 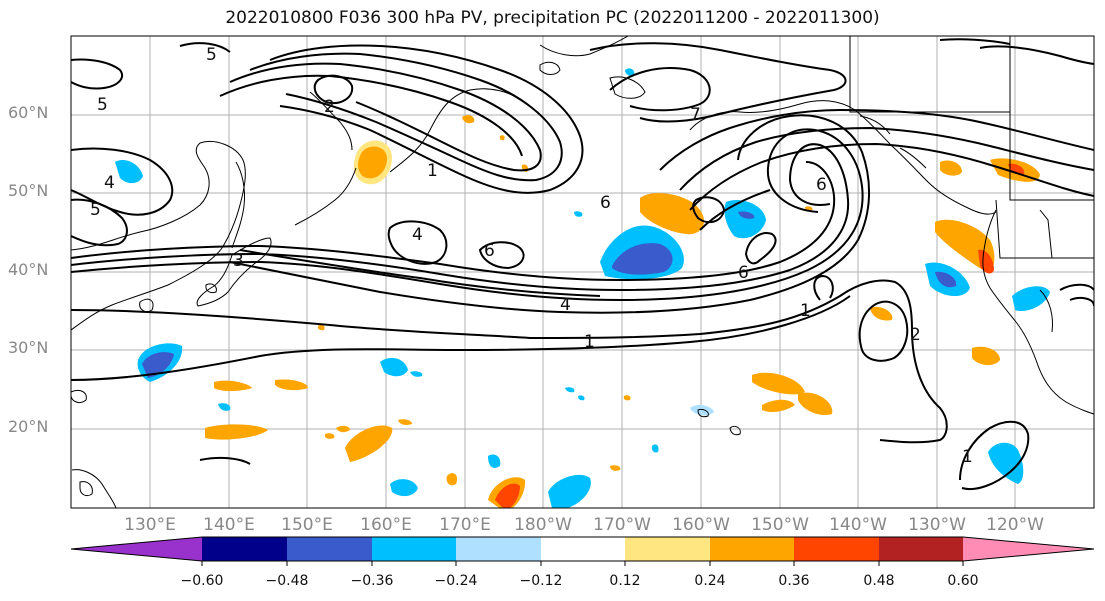 What do you see at coordinates (780, 525) in the screenshot?
I see `lon-label: 150°W` at bounding box center [780, 525].